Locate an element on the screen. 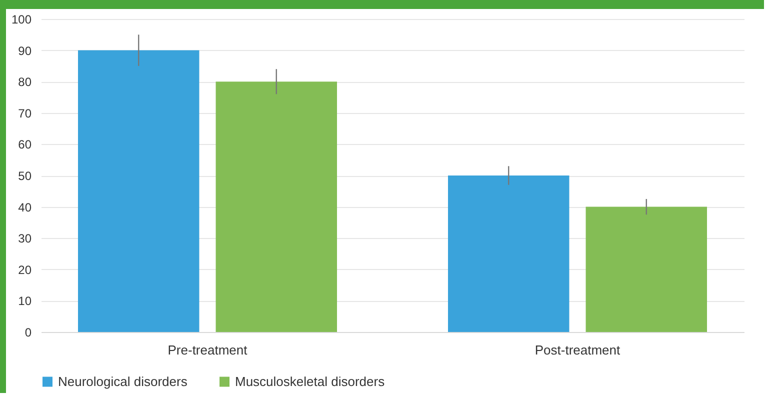  x-tick-label: Pre-treatment is located at coordinates (208, 350).